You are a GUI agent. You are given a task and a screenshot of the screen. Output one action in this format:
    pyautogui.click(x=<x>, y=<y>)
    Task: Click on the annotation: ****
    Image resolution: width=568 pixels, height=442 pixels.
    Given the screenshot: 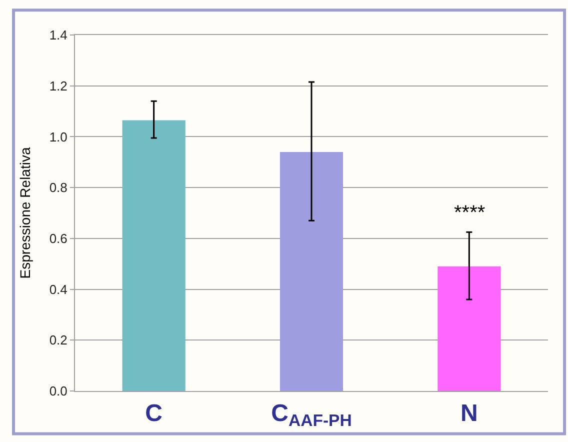 What is the action you would take?
    pyautogui.click(x=470, y=213)
    